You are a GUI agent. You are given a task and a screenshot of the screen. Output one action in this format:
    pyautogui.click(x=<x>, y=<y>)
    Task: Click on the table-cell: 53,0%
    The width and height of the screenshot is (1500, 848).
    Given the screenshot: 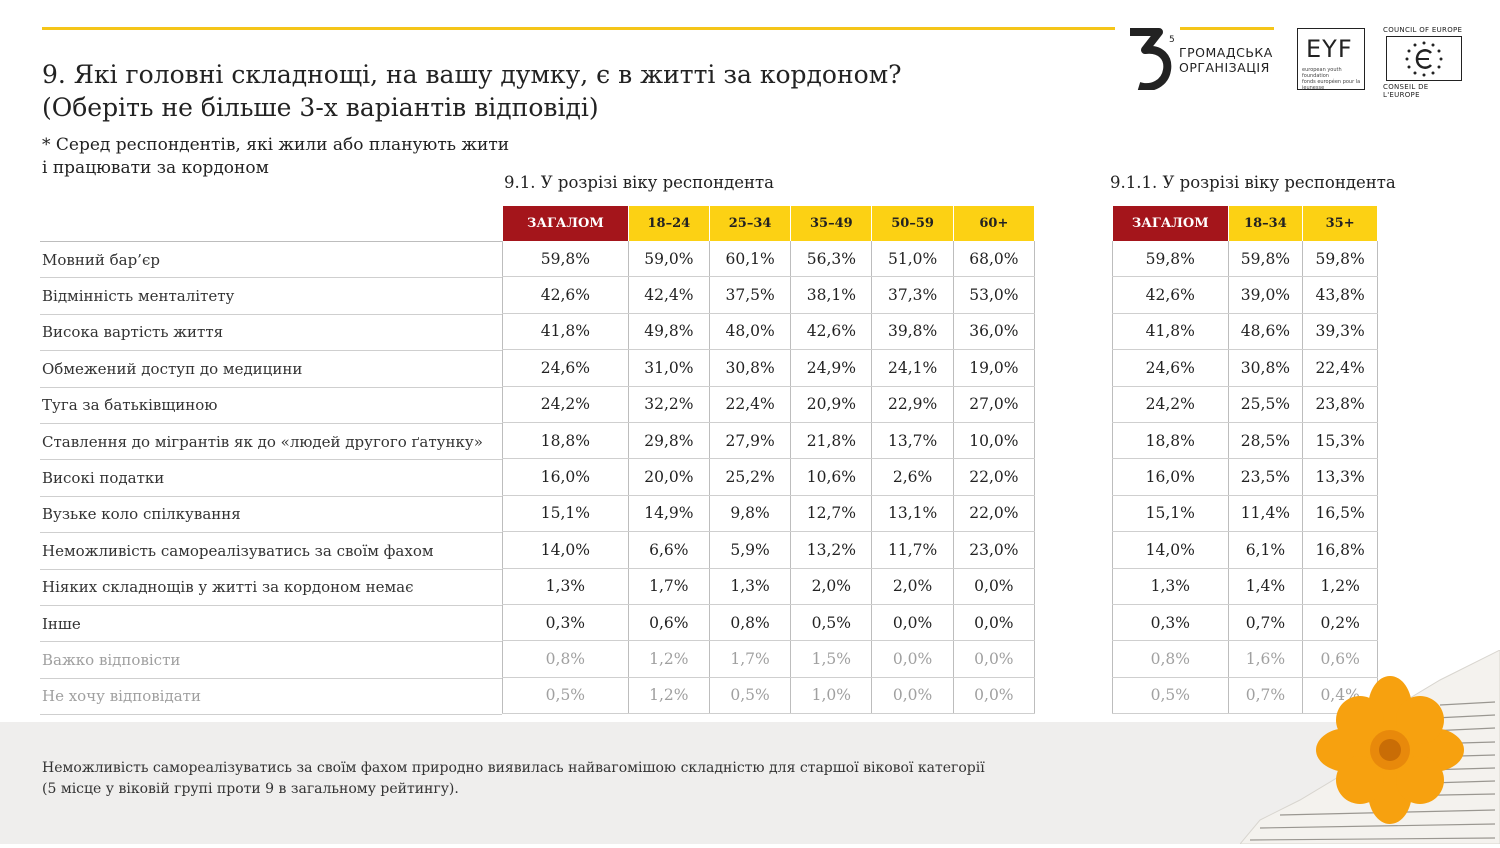 What is the action you would take?
    pyautogui.click(x=994, y=295)
    